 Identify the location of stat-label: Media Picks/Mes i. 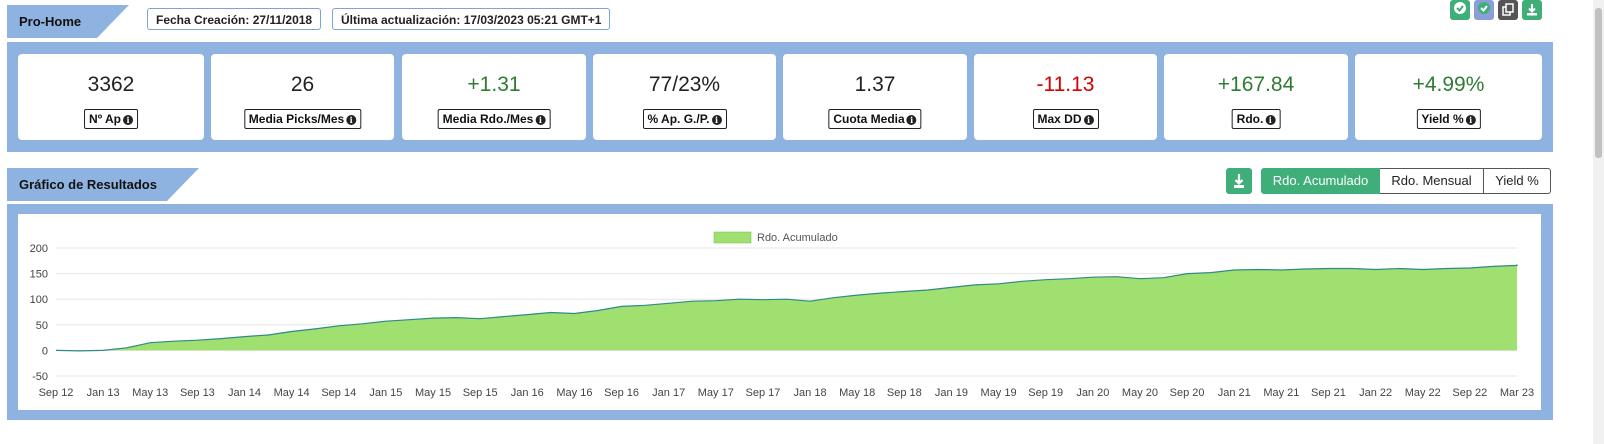
(302, 119).